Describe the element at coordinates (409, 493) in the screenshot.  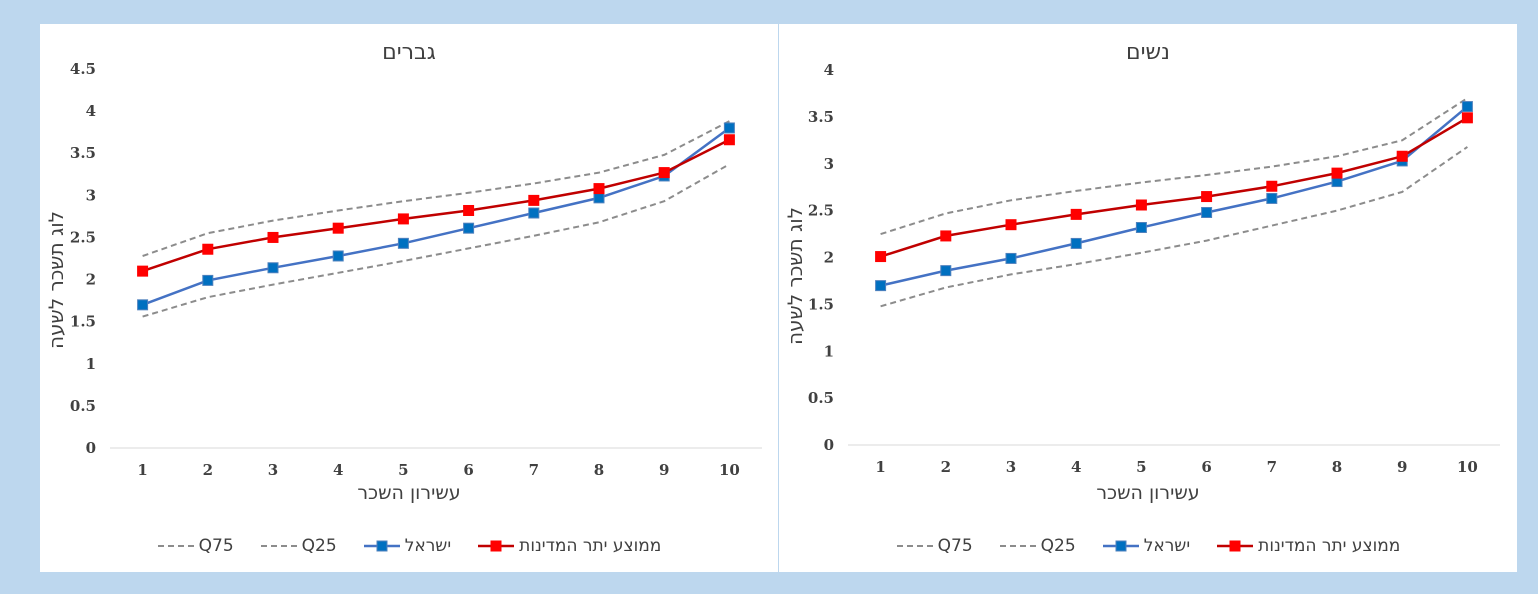
I see `x-axis-label-men: עשירון השכר` at that location.